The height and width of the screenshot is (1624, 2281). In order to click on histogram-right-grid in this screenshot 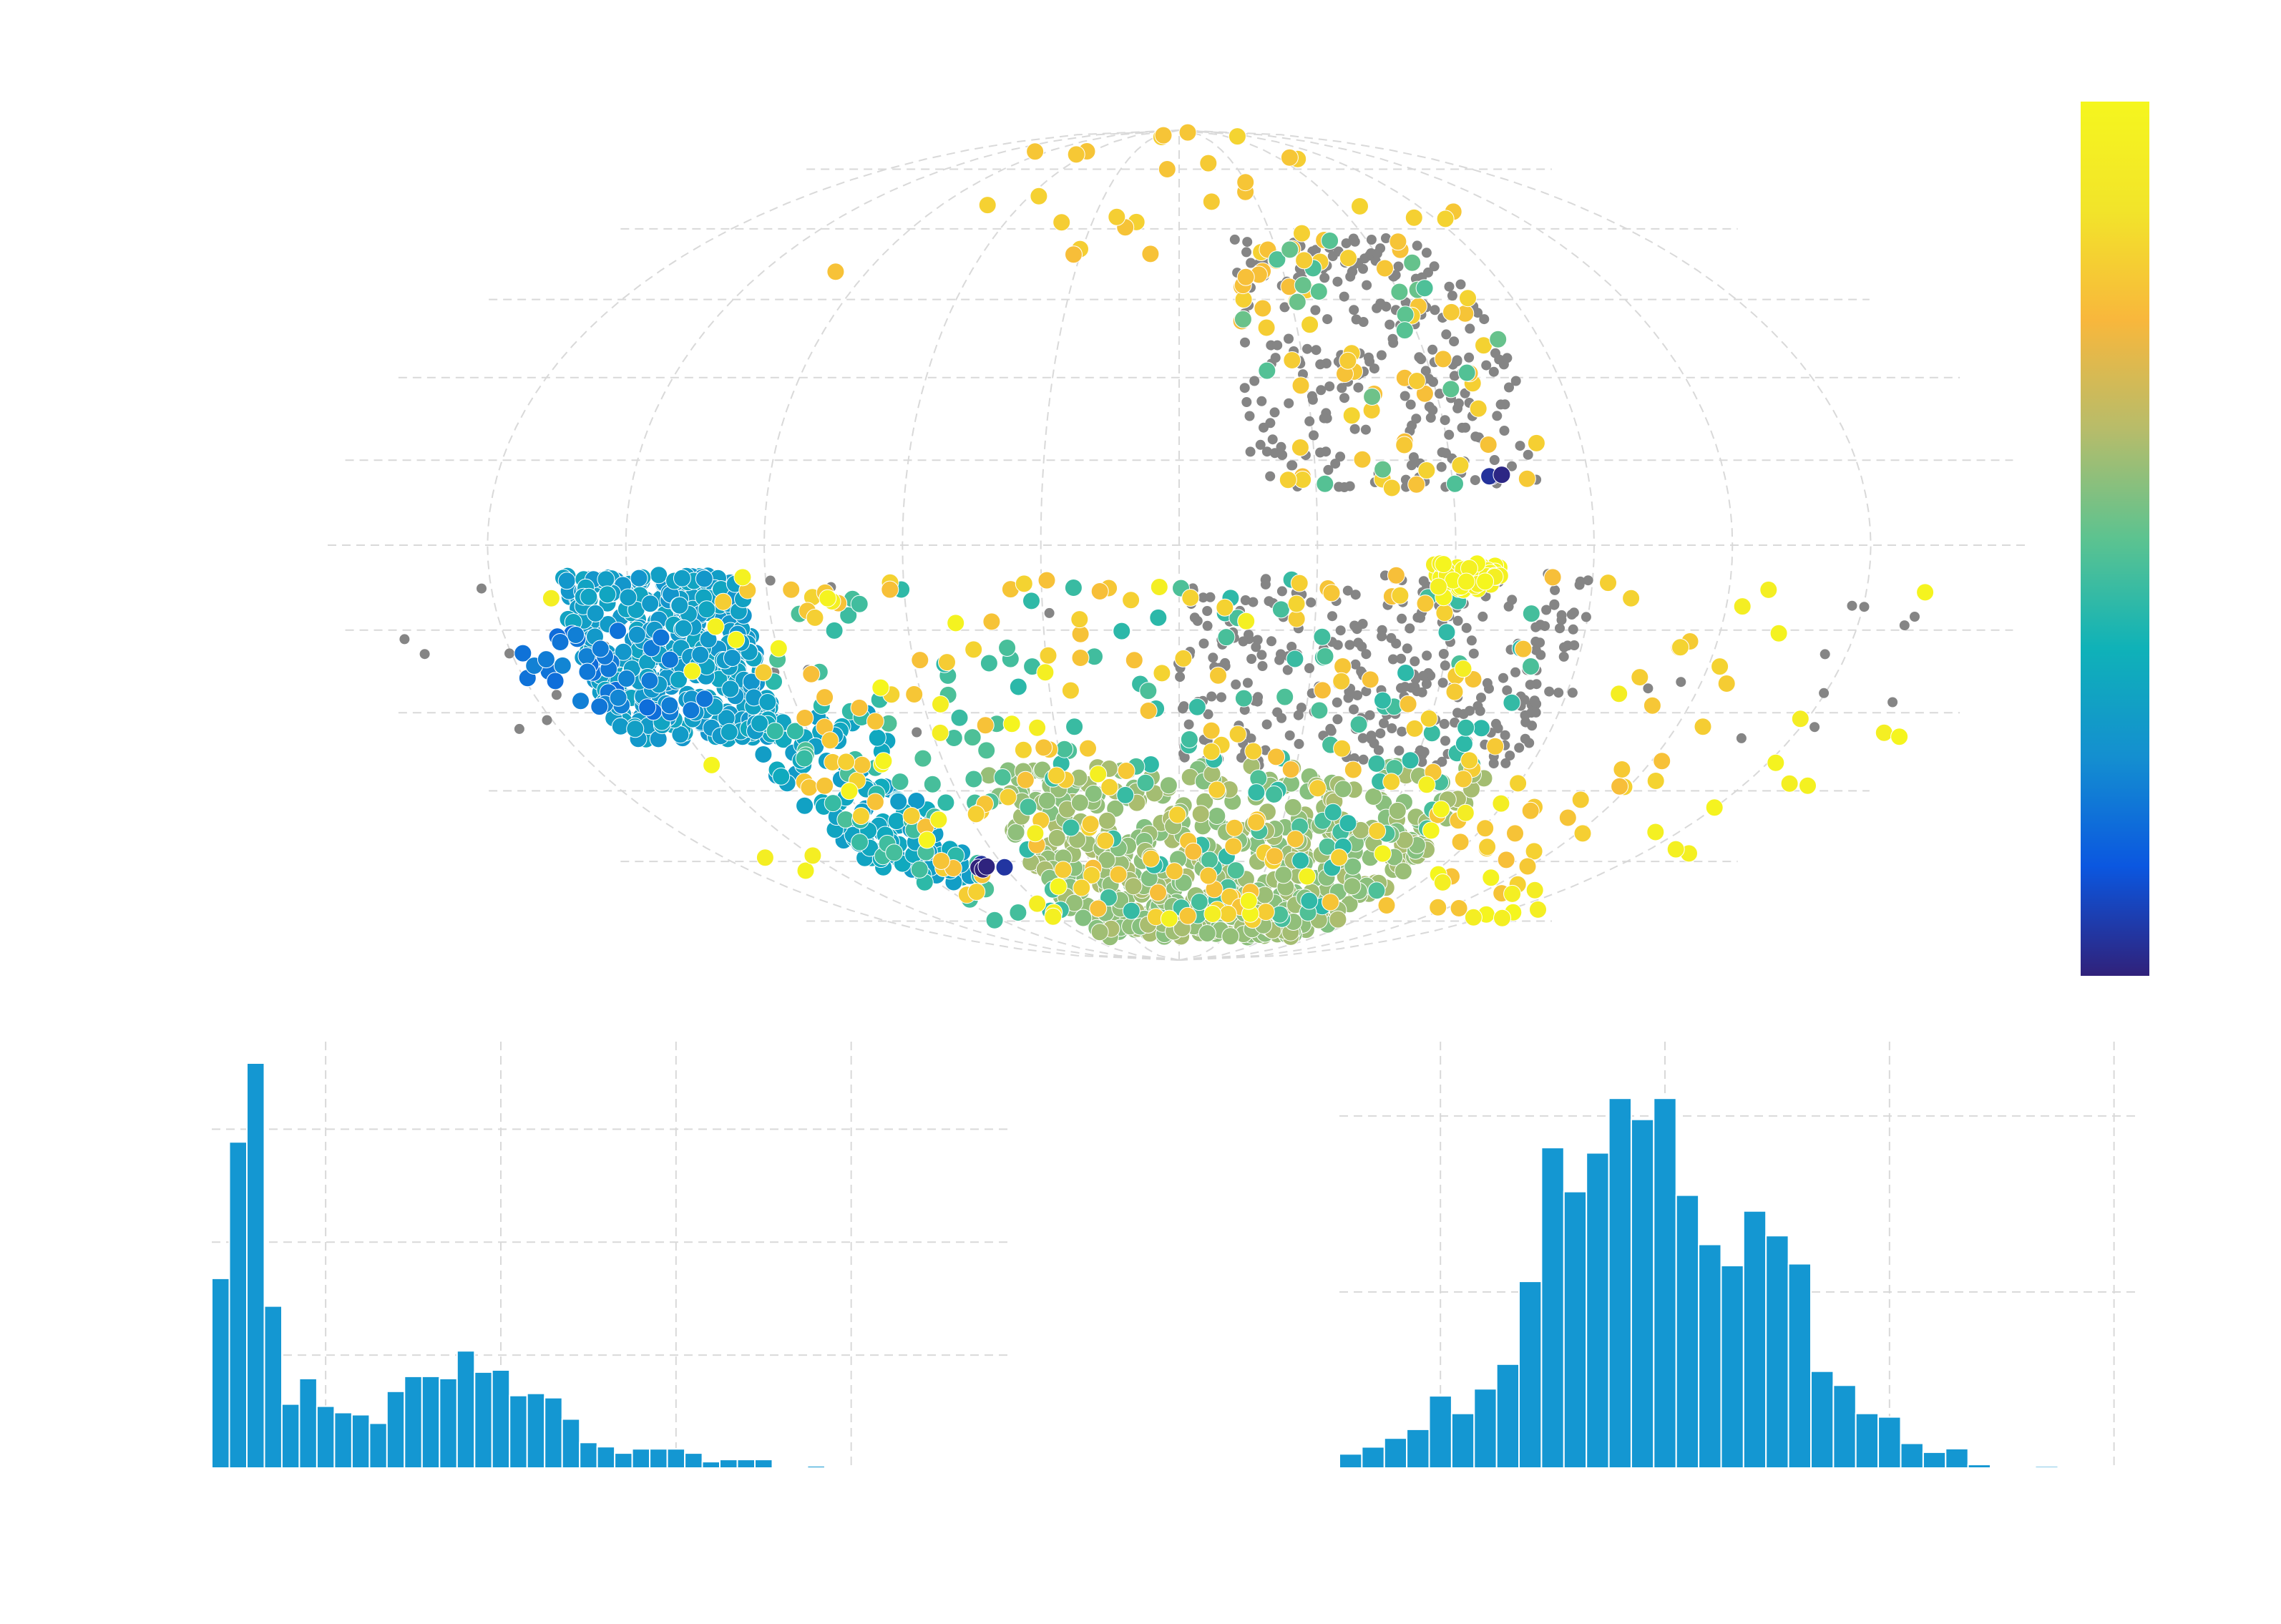, I will do `click(1738, 1255)`.